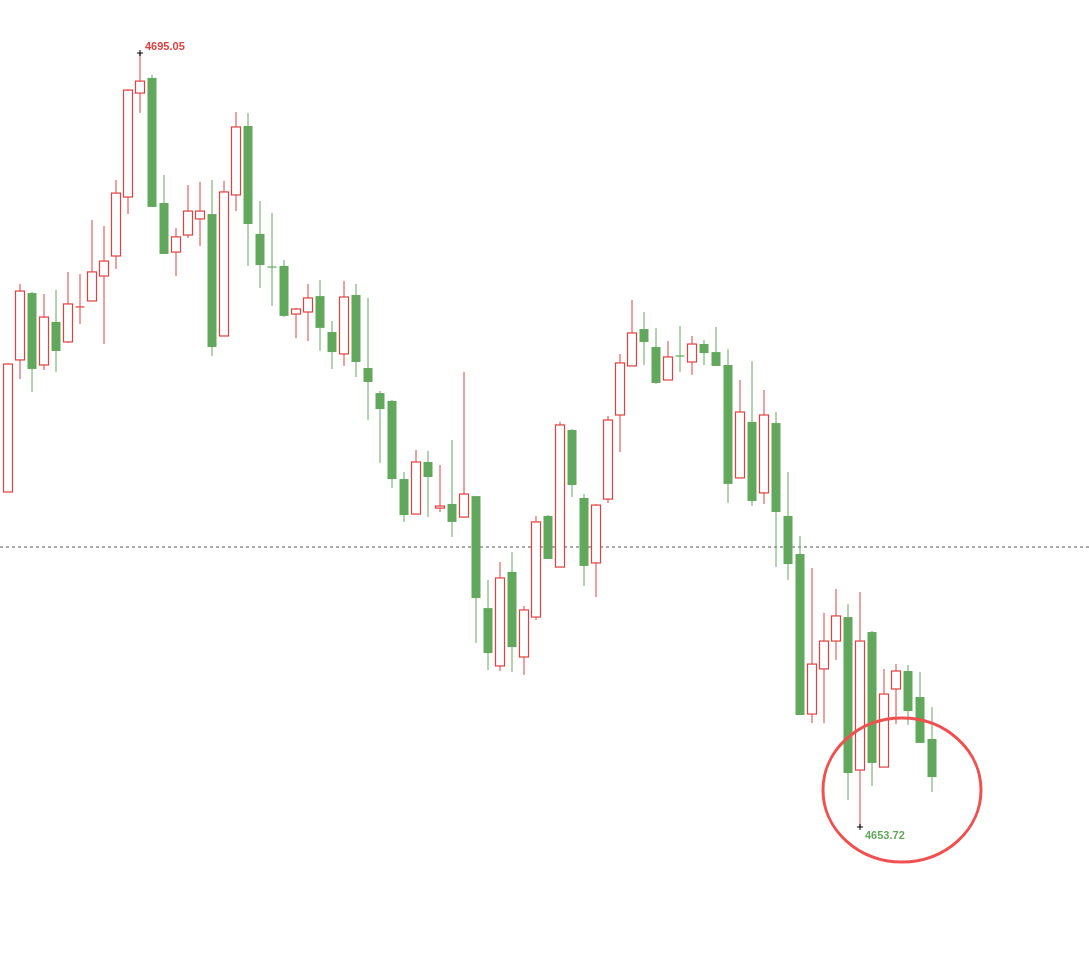 Image resolution: width=1089 pixels, height=971 pixels. Describe the element at coordinates (885, 835) in the screenshot. I see `text: 4653.72` at that location.